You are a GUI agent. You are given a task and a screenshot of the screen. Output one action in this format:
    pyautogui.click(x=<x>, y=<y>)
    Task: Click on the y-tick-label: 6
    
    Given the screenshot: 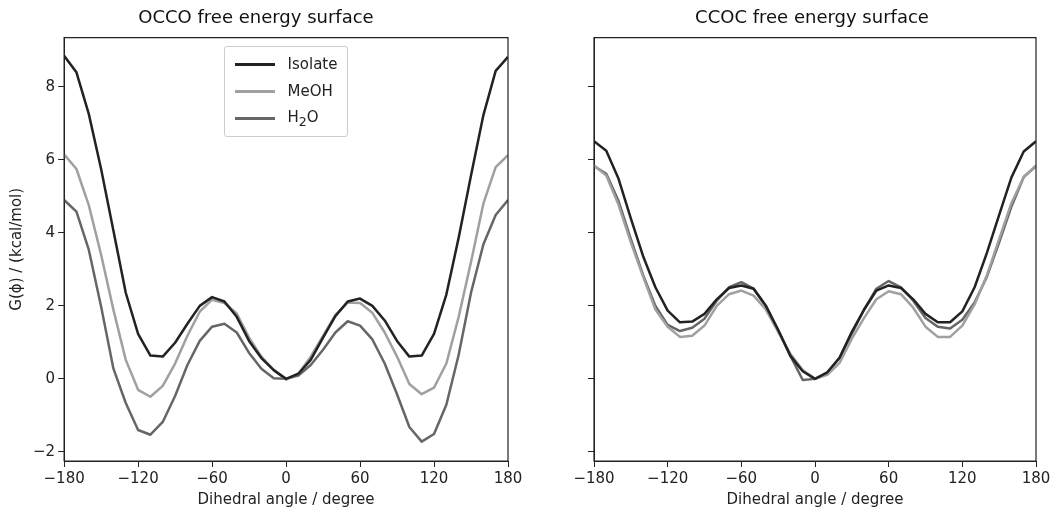 What is the action you would take?
    pyautogui.click(x=50, y=158)
    